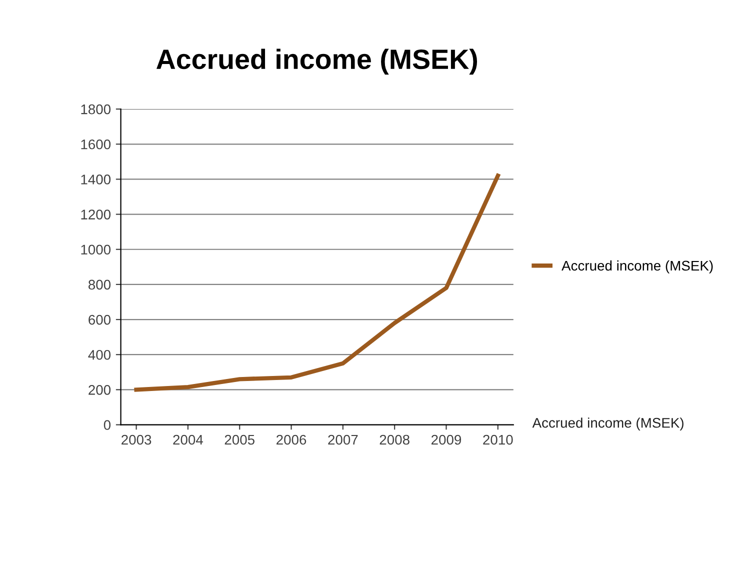 This screenshot has width=755, height=574. Describe the element at coordinates (188, 439) in the screenshot. I see `x-tick-label: 2004` at that location.